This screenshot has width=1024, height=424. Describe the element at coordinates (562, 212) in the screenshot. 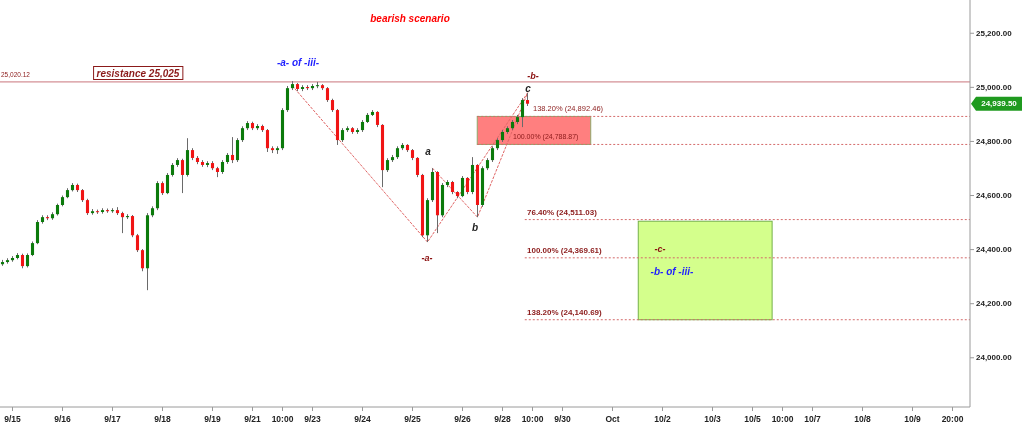

I see `ref-line-label: 76.40% (24,511.03)` at that location.